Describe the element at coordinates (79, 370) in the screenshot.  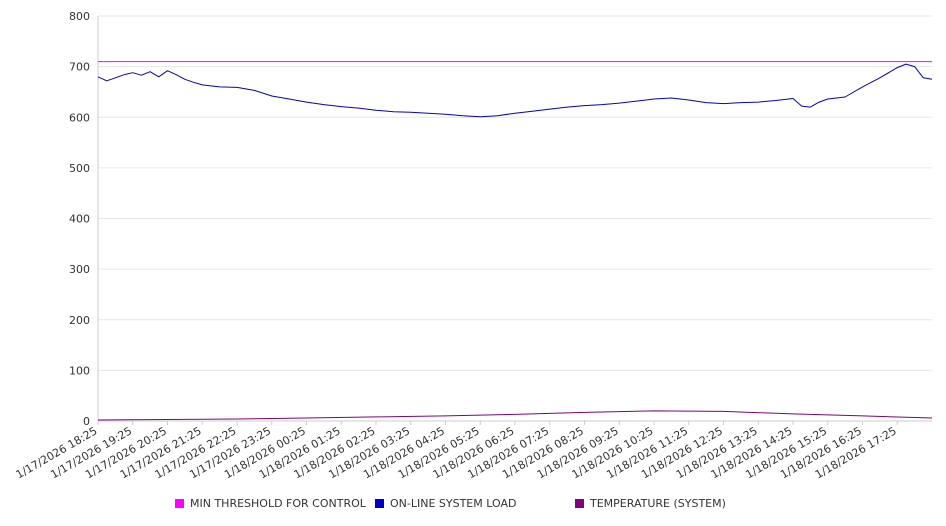
I see `y-tick-label: 100` at that location.